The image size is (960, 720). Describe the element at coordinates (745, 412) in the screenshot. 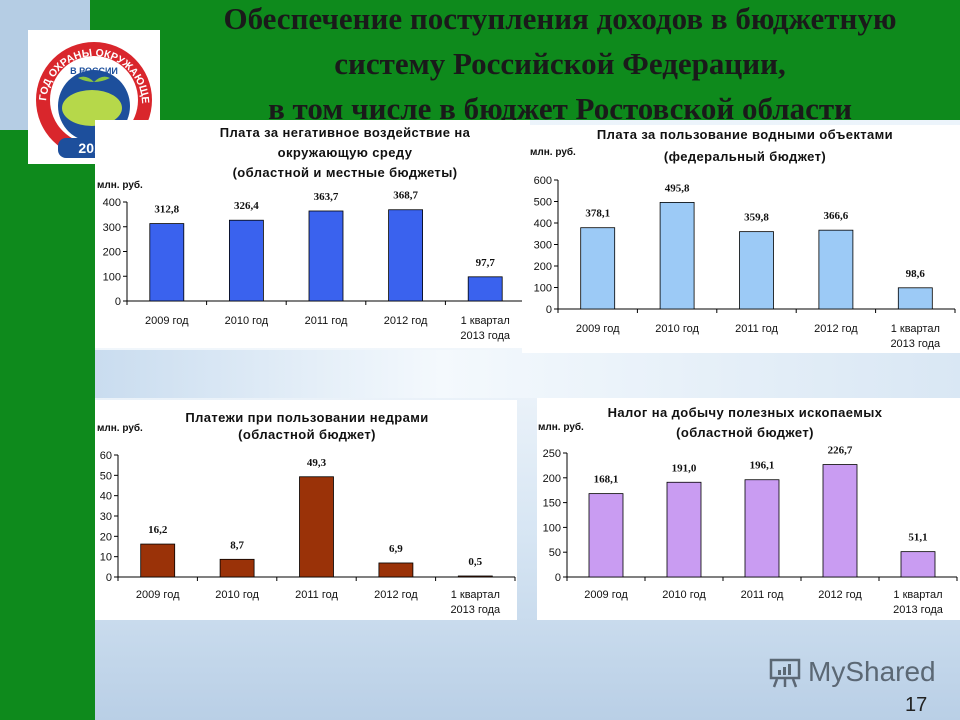

I see `chart-title-line: Налог на добычу полезных ископаемых` at that location.